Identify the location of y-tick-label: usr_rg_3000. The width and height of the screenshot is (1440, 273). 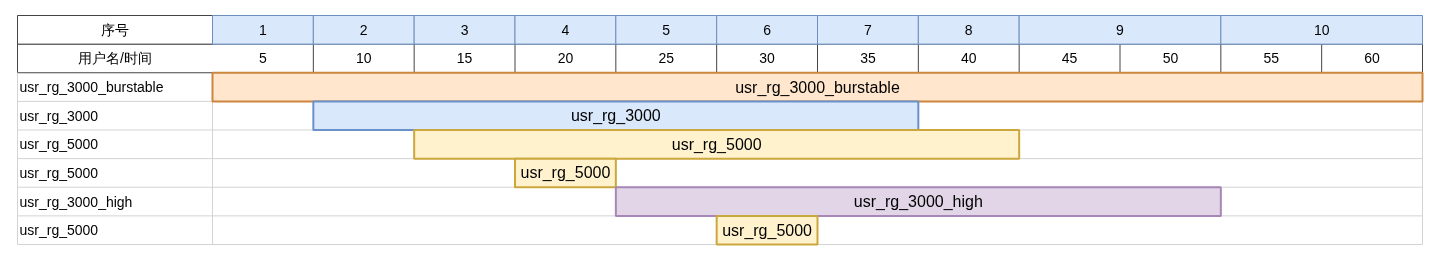
(59, 115).